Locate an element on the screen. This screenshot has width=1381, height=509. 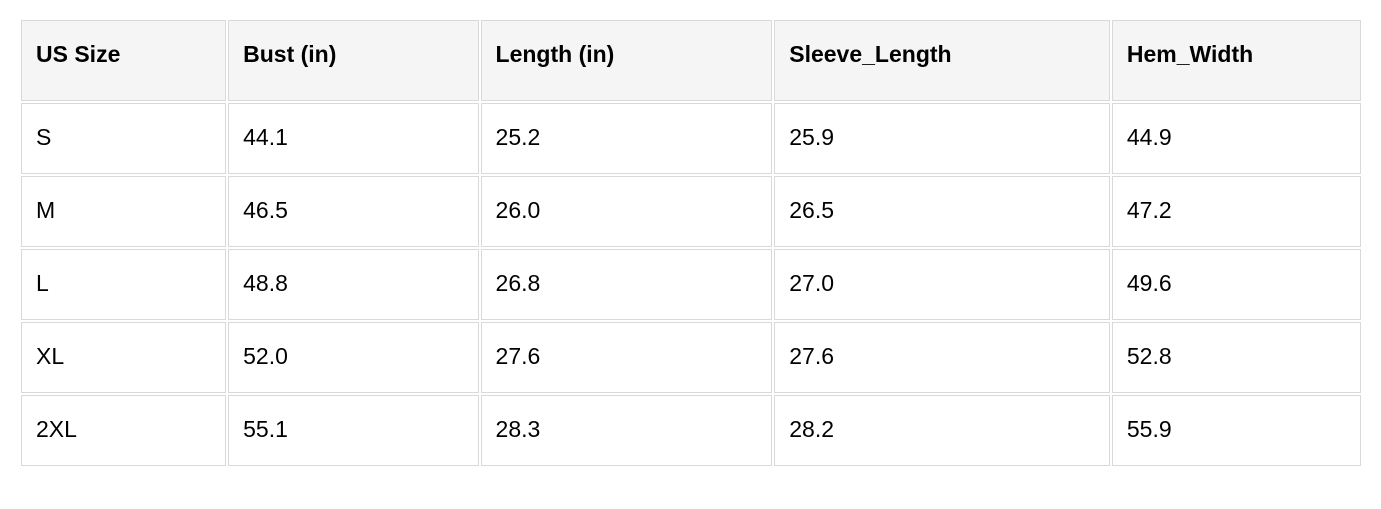
column-header-us-size: US Size is located at coordinates (124, 60).